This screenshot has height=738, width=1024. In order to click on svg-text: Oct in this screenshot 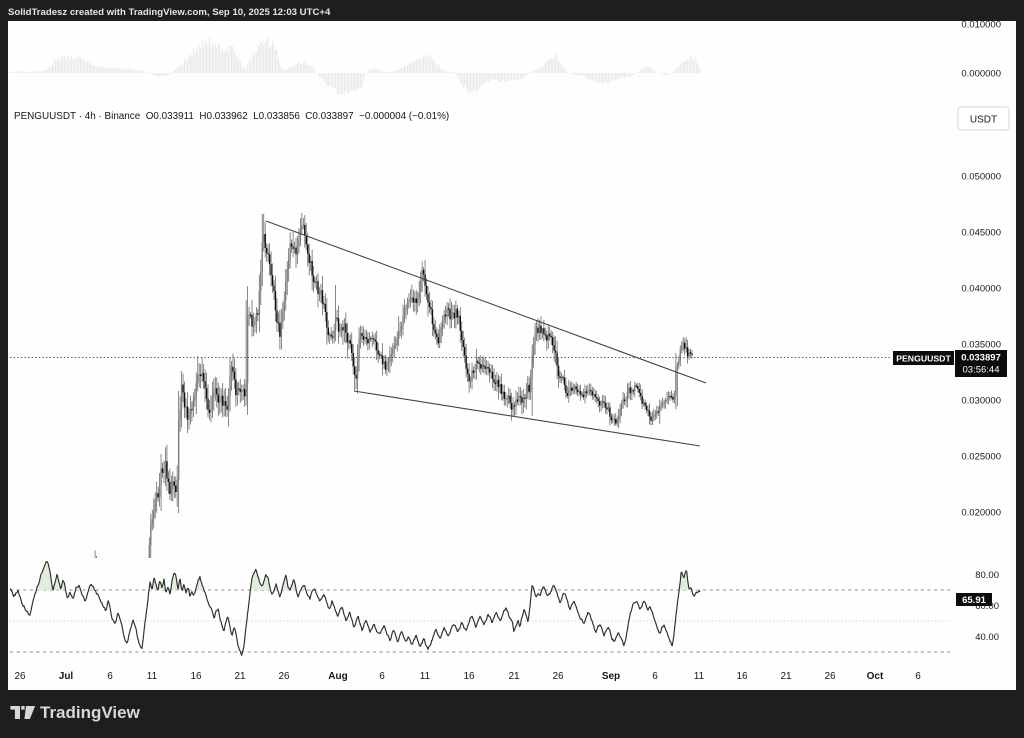, I will do `click(875, 676)`.